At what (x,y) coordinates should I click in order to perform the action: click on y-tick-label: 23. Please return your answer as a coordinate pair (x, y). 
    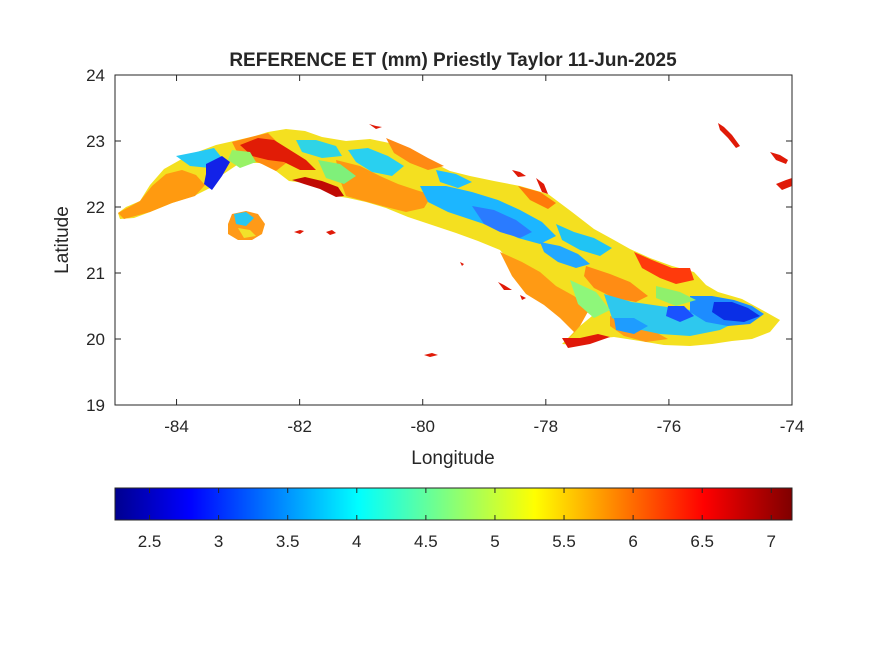
    Looking at the image, I should click on (95, 141).